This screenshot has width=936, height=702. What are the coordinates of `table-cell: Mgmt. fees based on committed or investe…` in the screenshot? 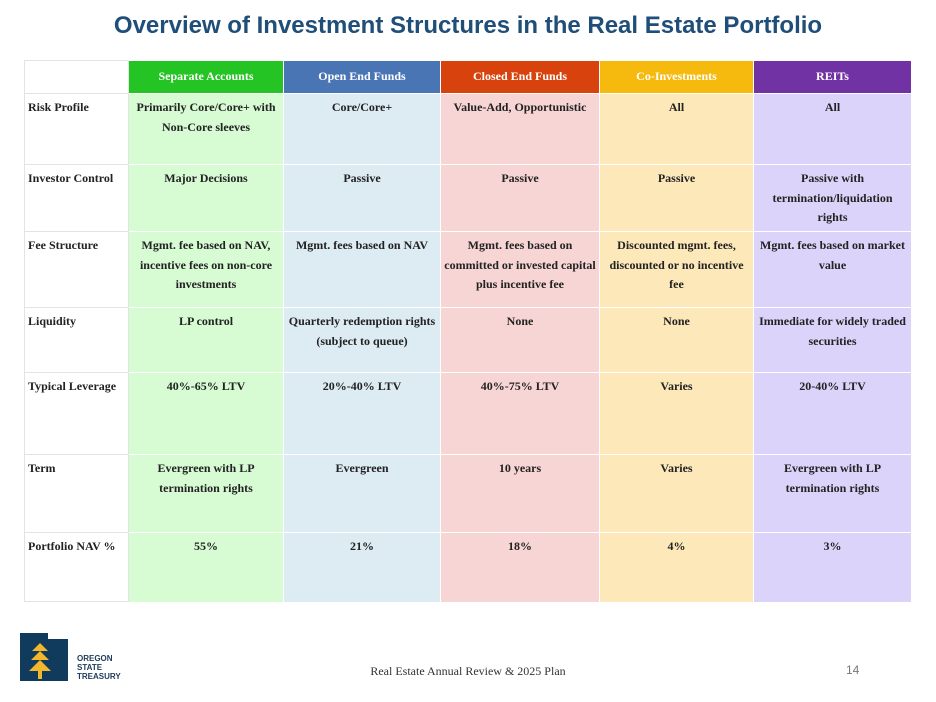 It's located at (520, 269).